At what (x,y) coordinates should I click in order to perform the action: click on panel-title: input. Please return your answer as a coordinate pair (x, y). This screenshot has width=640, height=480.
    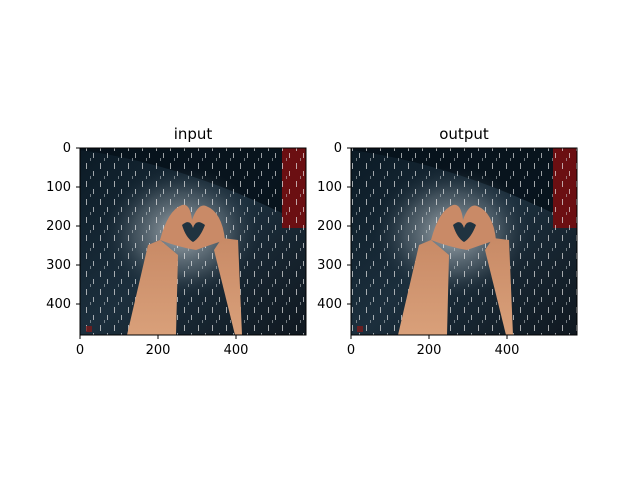
    Looking at the image, I should click on (193, 134).